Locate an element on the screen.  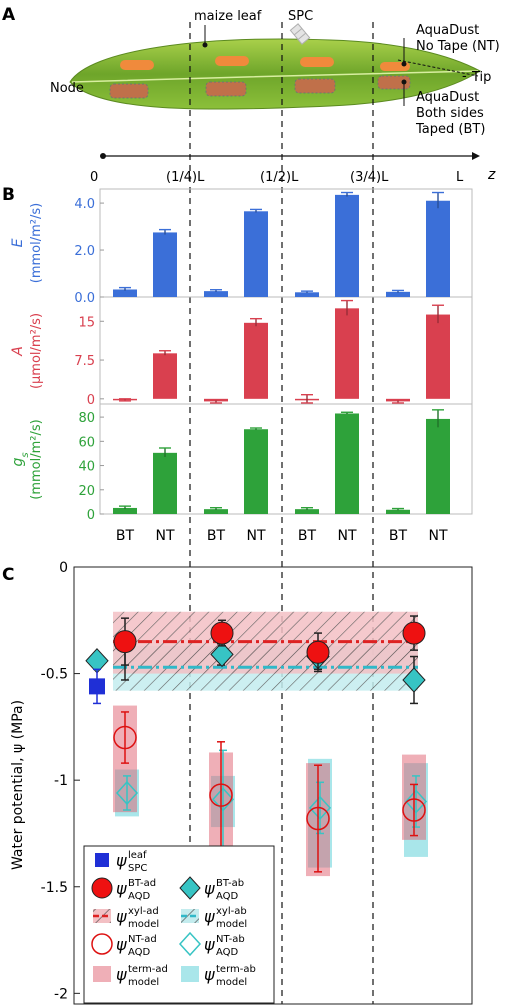
tip-label: Tip is located at coordinates (481, 77).